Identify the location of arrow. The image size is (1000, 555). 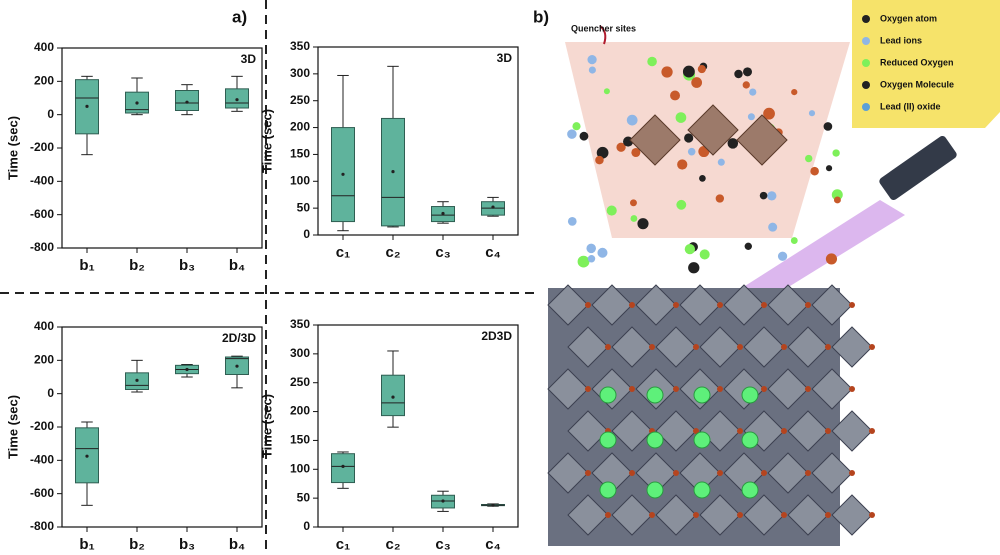
(603, 35).